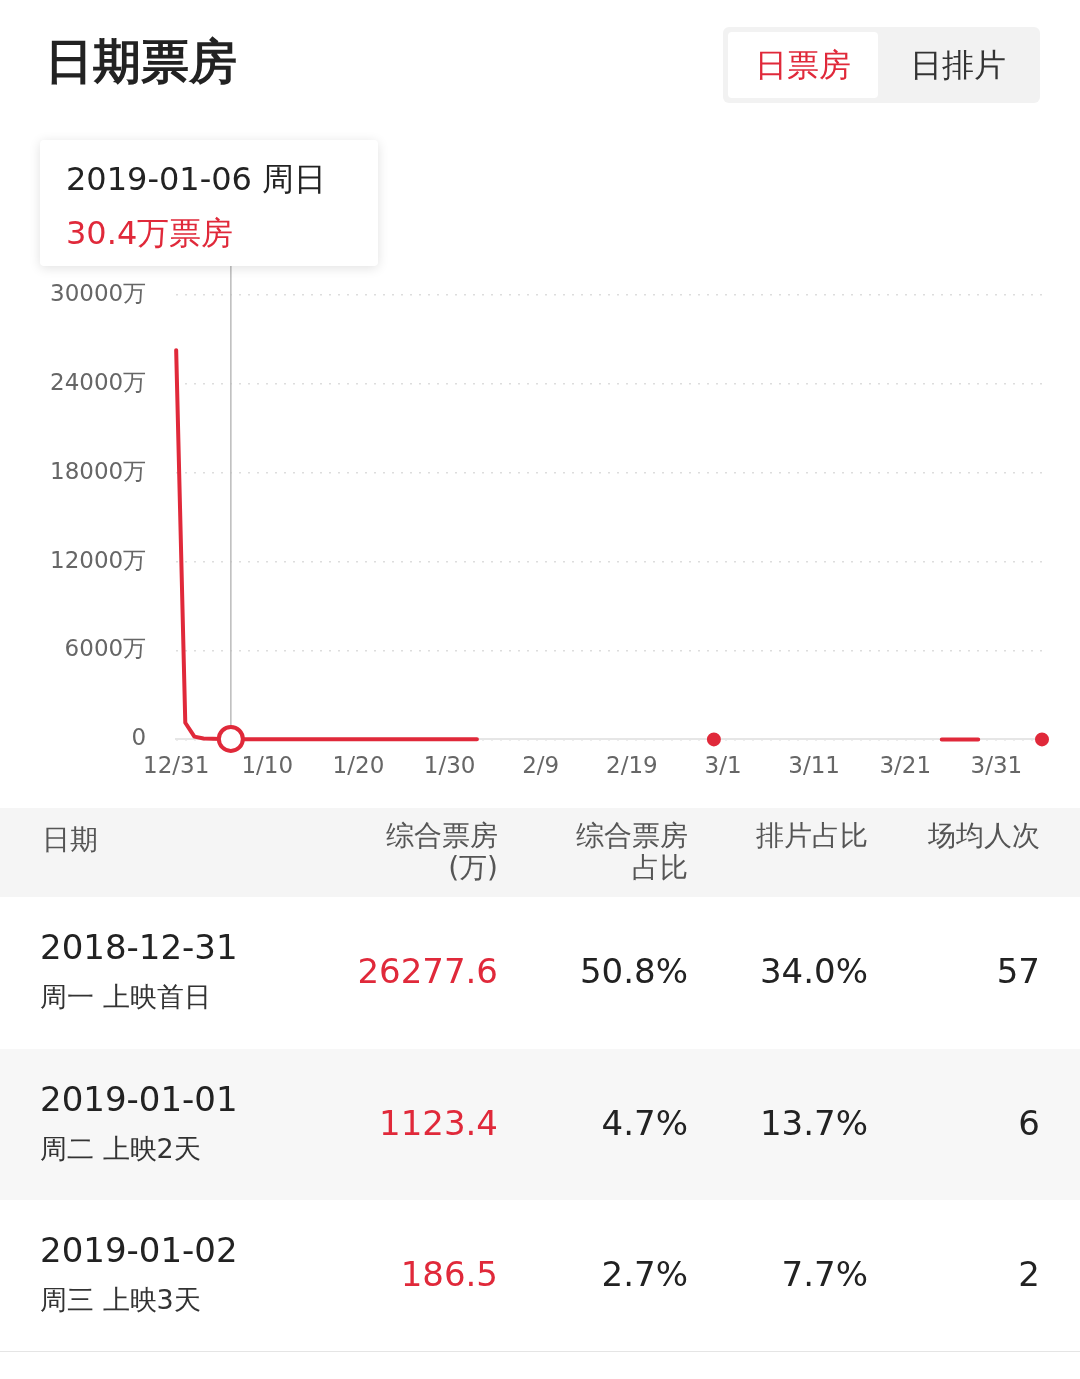  I want to click on x-tick-label: 3/21, so click(905, 765).